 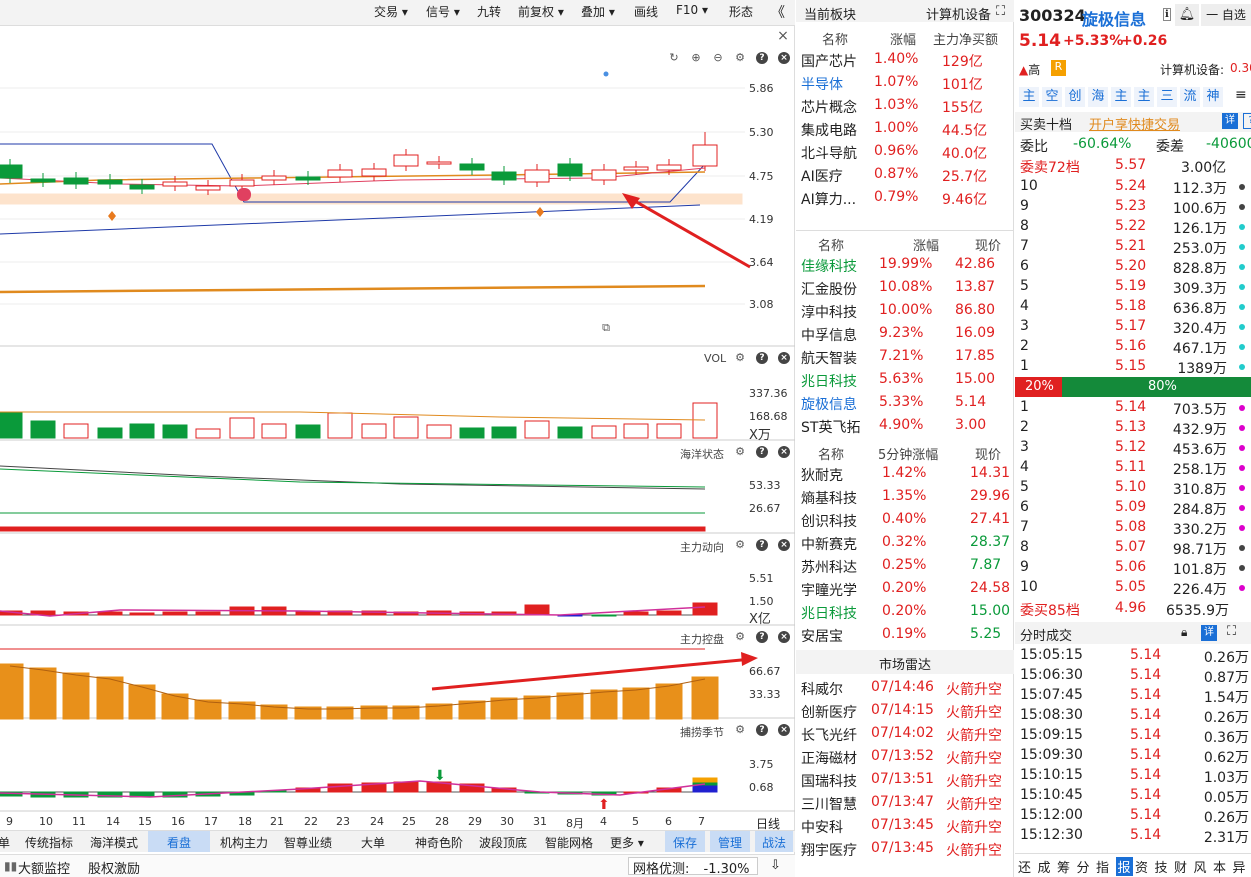 What do you see at coordinates (1098, 97) in the screenshot?
I see `nav-button: 海` at bounding box center [1098, 97].